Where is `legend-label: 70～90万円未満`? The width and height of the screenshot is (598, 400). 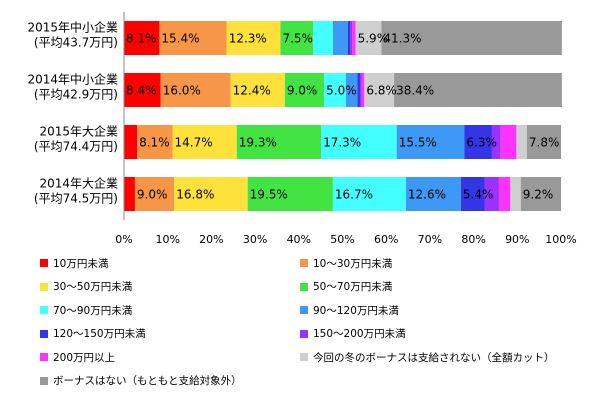 legend-label: 70～90万円未満 is located at coordinates (93, 310).